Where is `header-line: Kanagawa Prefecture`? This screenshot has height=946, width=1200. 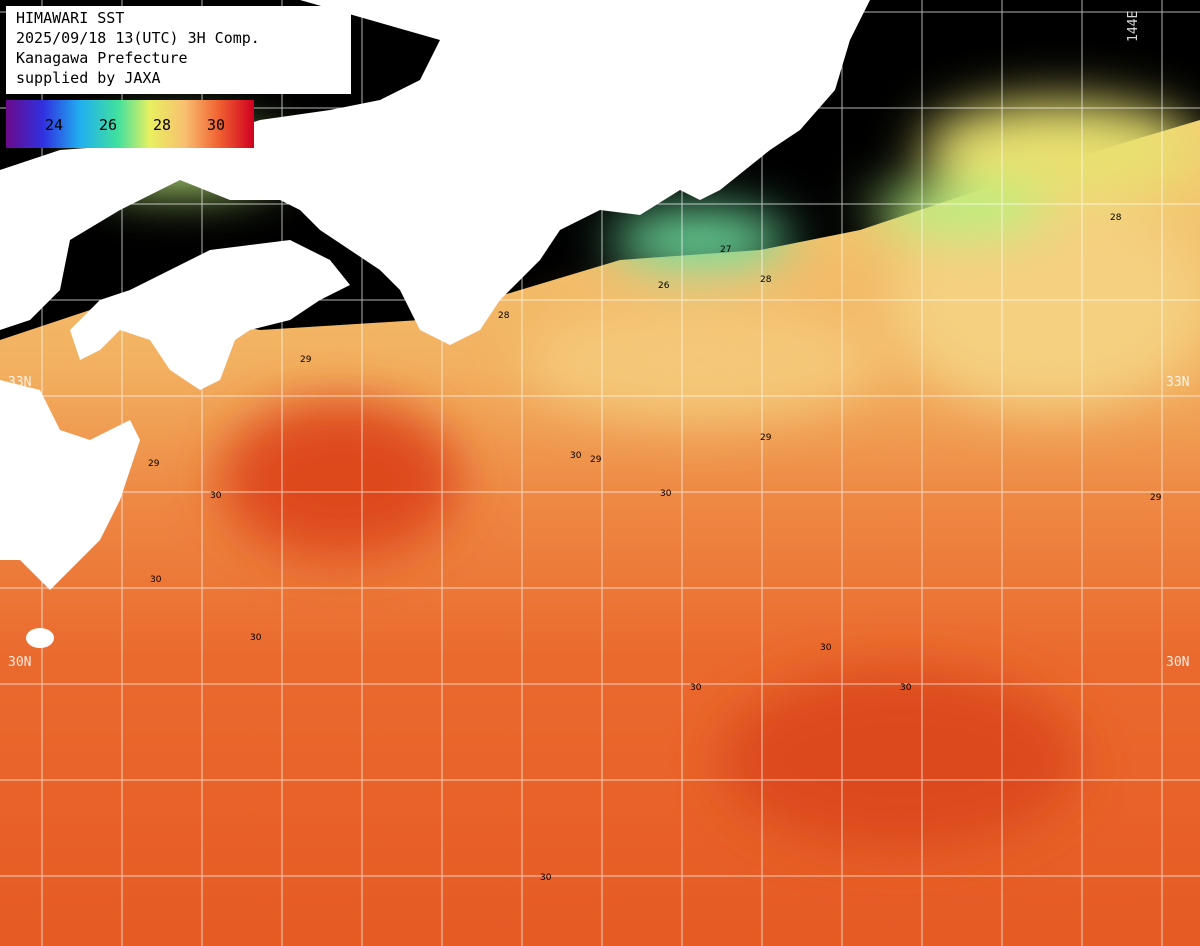
header-line: Kanagawa Prefecture is located at coordinates (102, 58).